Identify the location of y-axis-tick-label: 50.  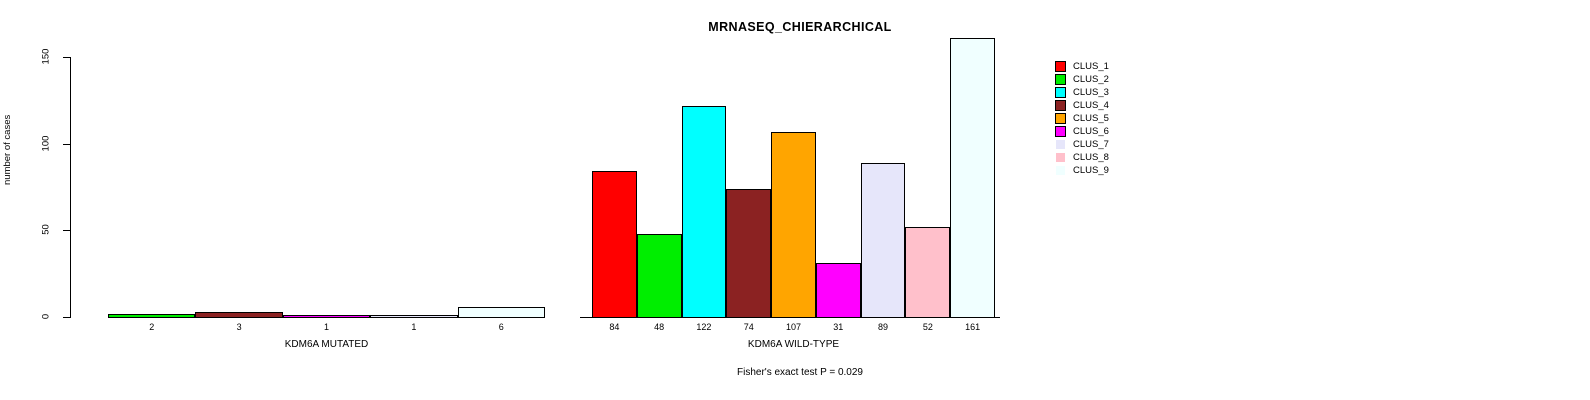
(46, 230).